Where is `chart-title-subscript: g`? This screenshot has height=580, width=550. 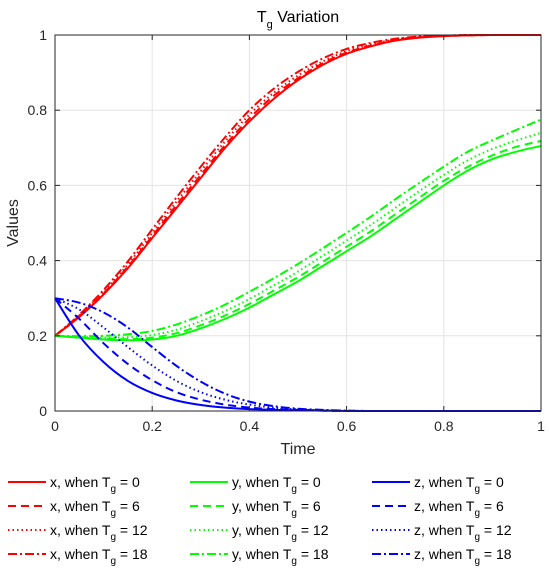 chart-title-subscript: g is located at coordinates (270, 25).